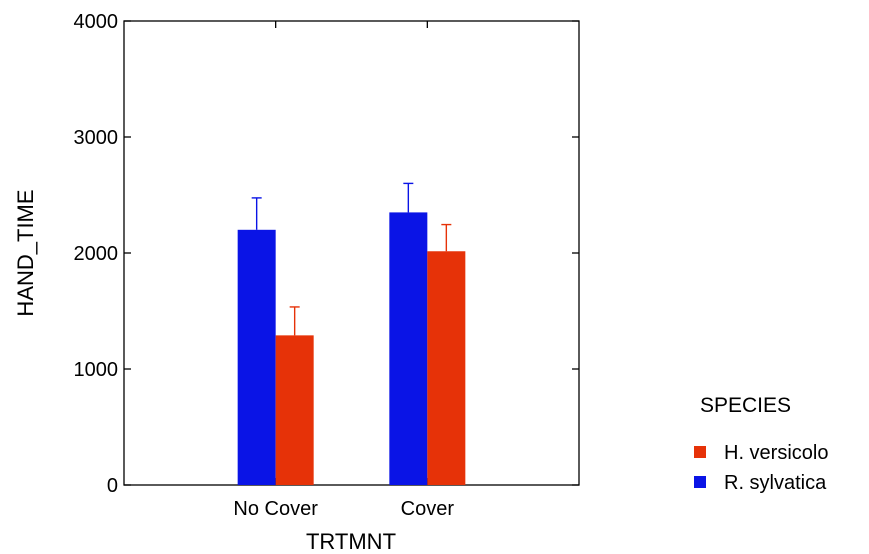  What do you see at coordinates (96, 370) in the screenshot?
I see `y-tick-label: 1000` at bounding box center [96, 370].